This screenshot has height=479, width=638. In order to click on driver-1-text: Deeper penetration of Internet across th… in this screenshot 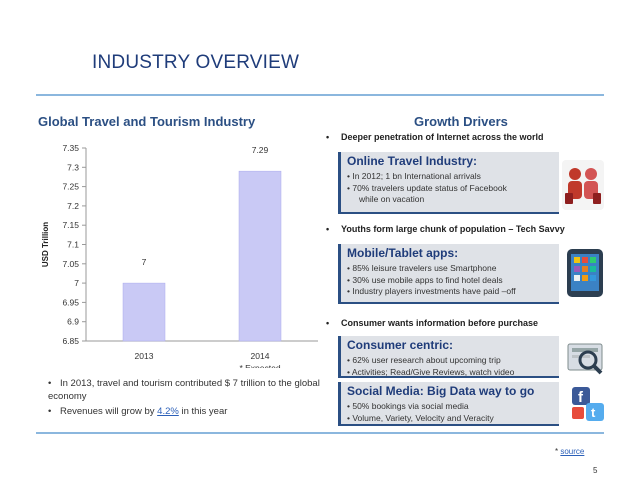, I will do `click(442, 137)`.